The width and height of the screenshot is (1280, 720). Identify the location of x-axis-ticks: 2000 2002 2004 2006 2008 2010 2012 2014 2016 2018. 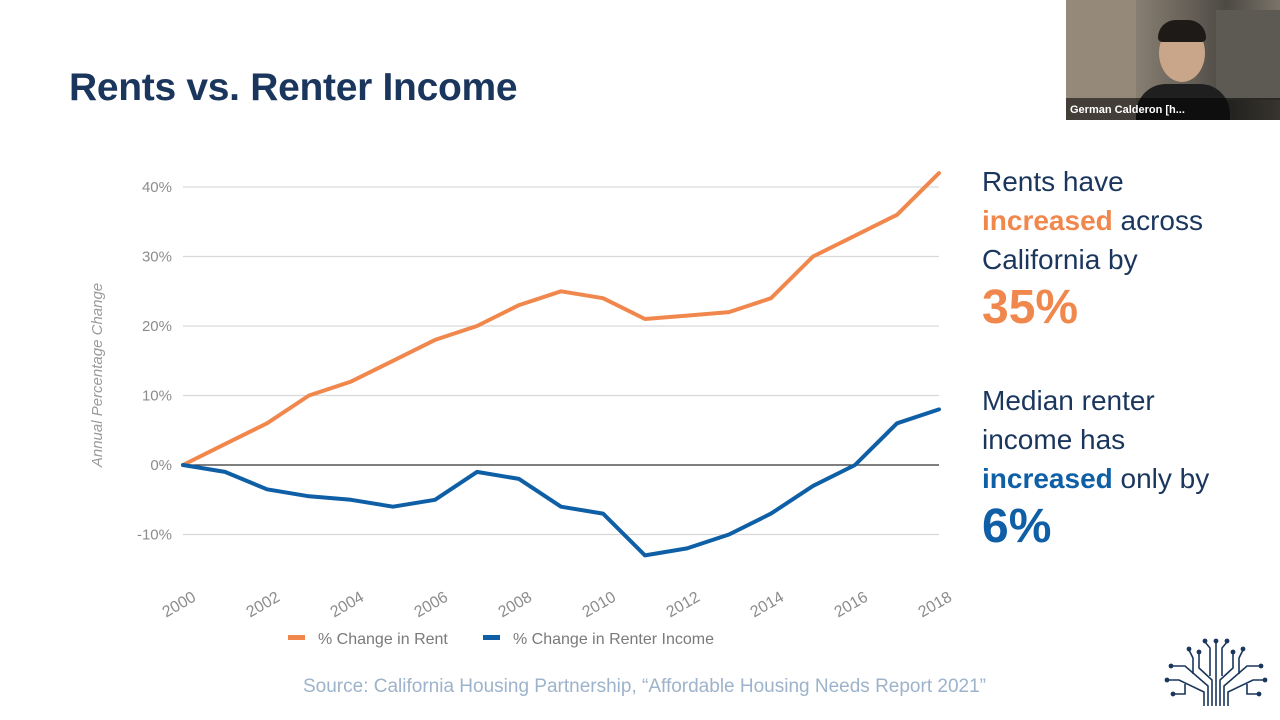
(557, 605).